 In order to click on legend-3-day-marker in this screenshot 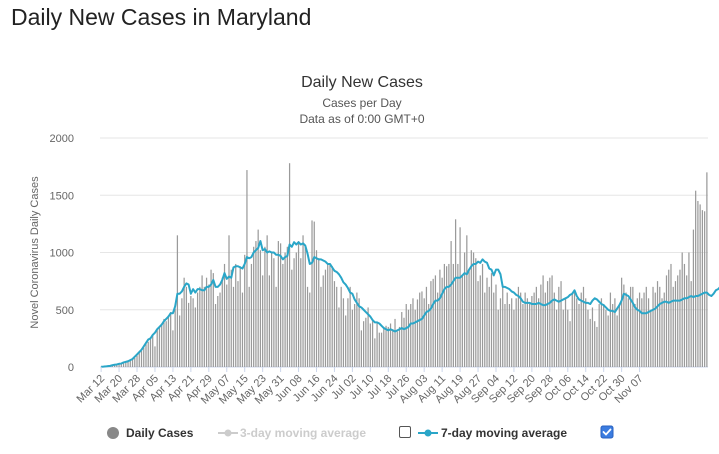, I will do `click(228, 433)`.